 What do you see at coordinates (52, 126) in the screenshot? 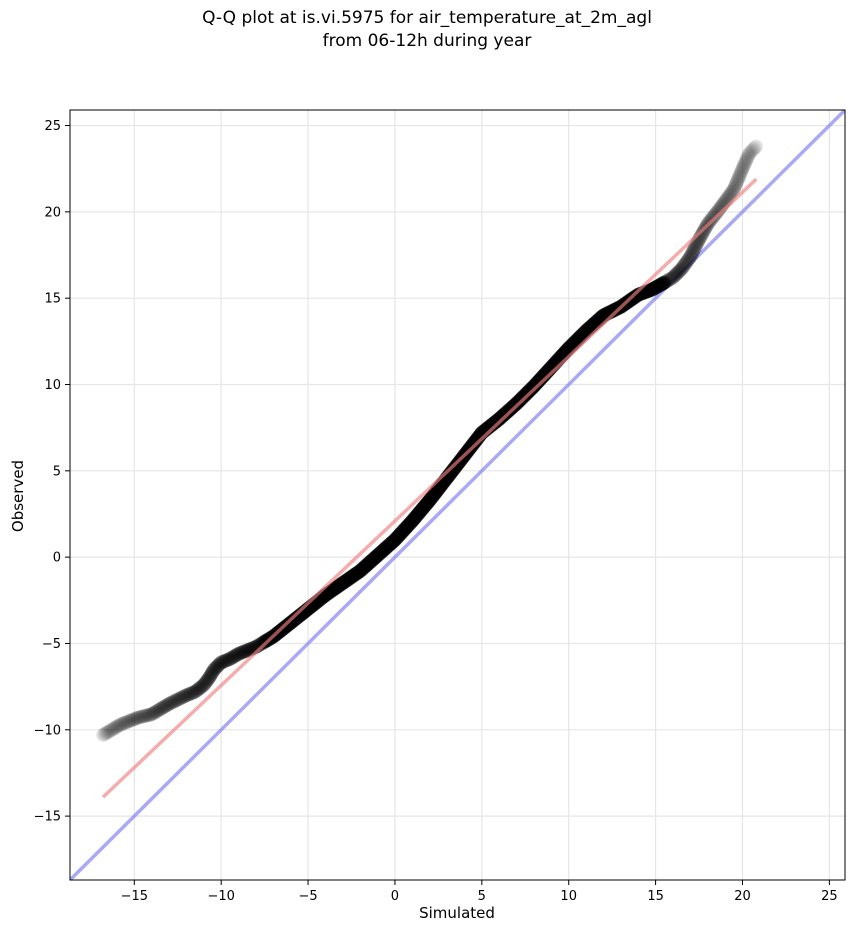
I see `y-tick-label: 25` at bounding box center [52, 126].